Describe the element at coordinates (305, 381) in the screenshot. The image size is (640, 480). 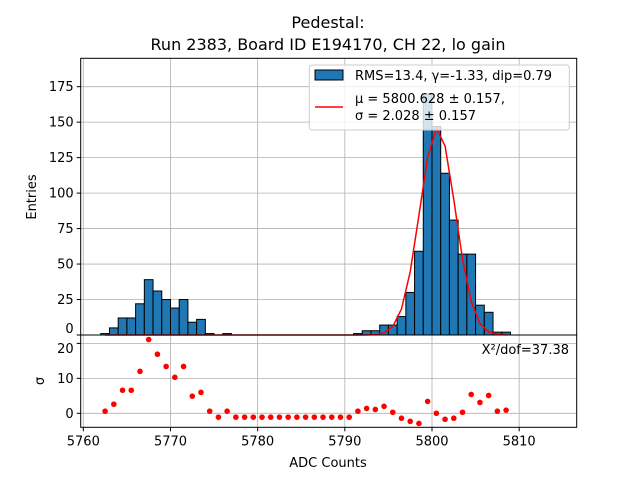
I see `residual-points` at that location.